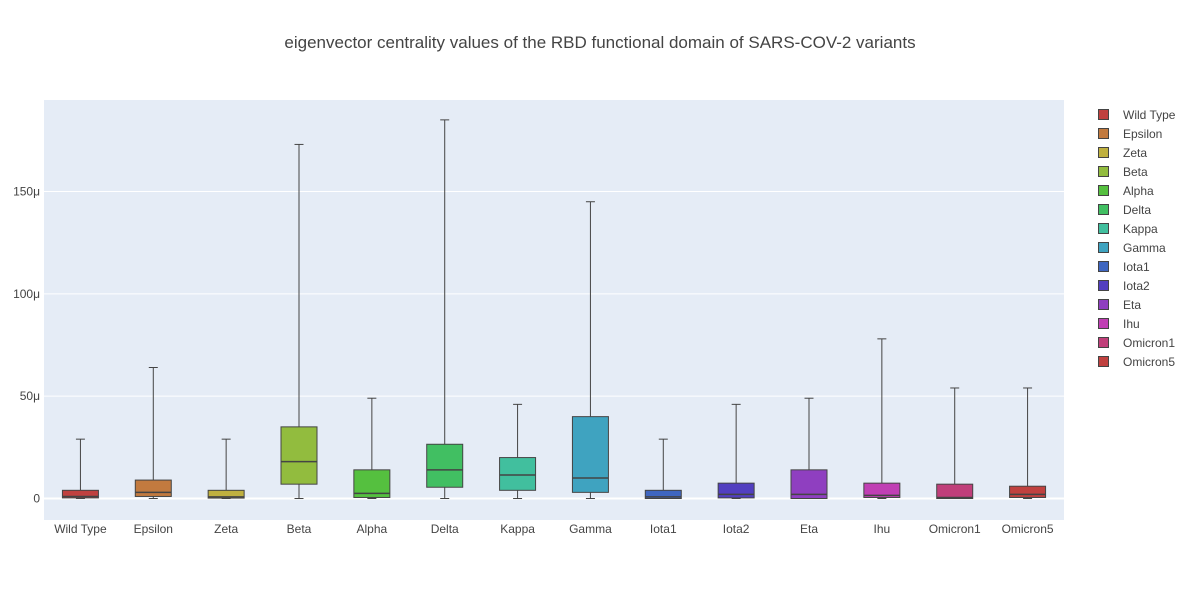 The image size is (1200, 600). What do you see at coordinates (955, 529) in the screenshot?
I see `x-tick-label: Omicron1` at bounding box center [955, 529].